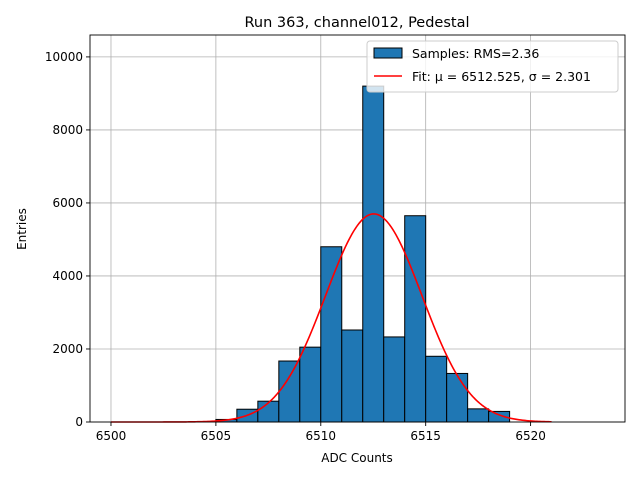 Image resolution: width=640 pixels, height=480 pixels. What do you see at coordinates (79, 422) in the screenshot?
I see `y-tick-label: 0` at bounding box center [79, 422].